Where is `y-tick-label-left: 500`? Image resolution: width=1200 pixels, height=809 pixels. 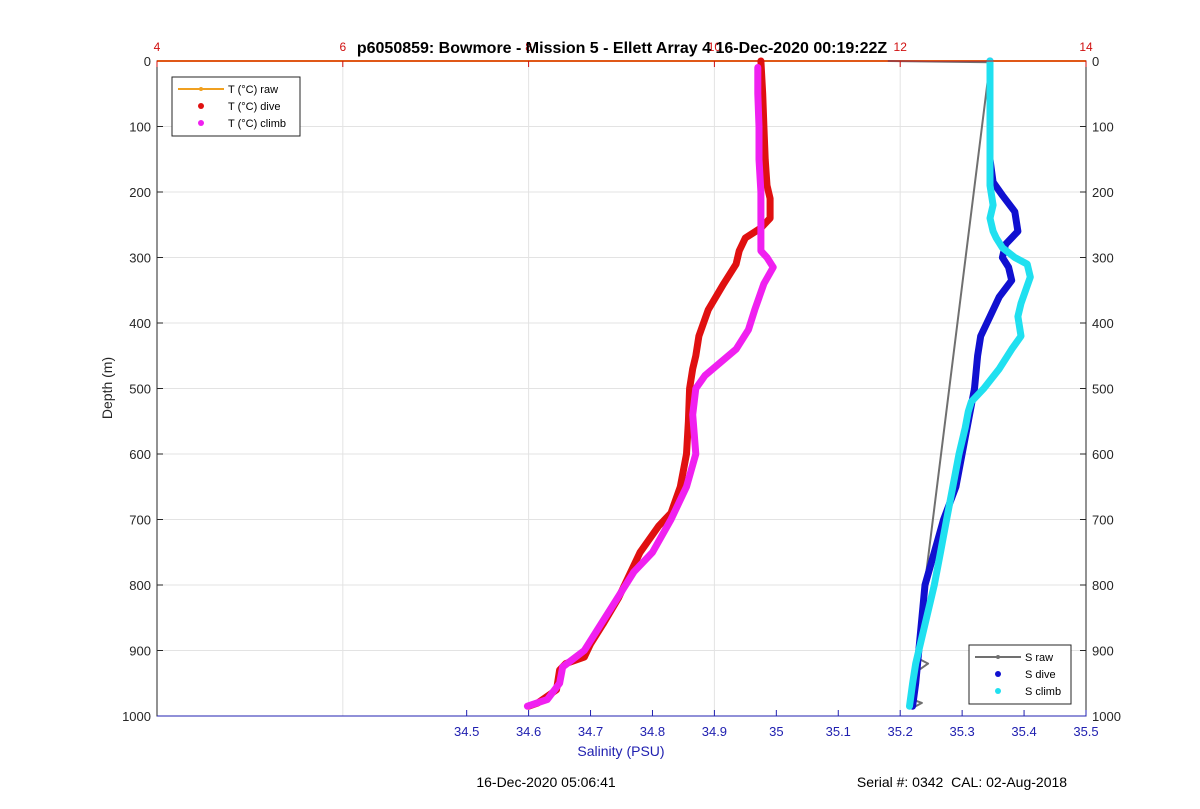
y-tick-label-left: 500 is located at coordinates (140, 389).